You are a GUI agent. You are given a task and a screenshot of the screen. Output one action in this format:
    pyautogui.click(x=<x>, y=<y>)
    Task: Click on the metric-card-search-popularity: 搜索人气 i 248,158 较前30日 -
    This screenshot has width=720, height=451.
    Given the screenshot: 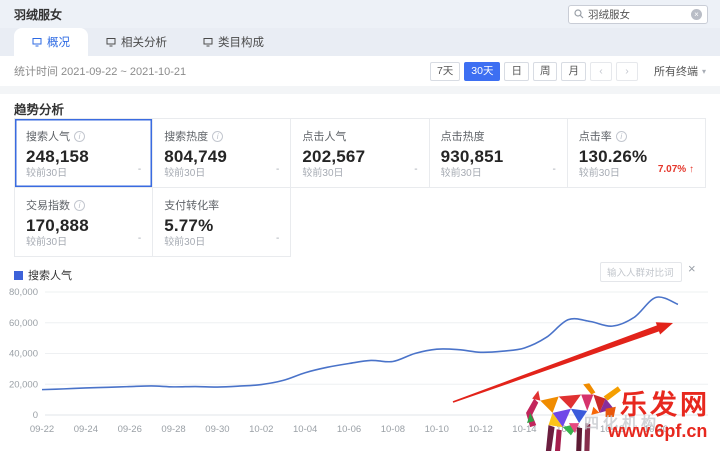 What is the action you would take?
    pyautogui.click(x=84, y=153)
    